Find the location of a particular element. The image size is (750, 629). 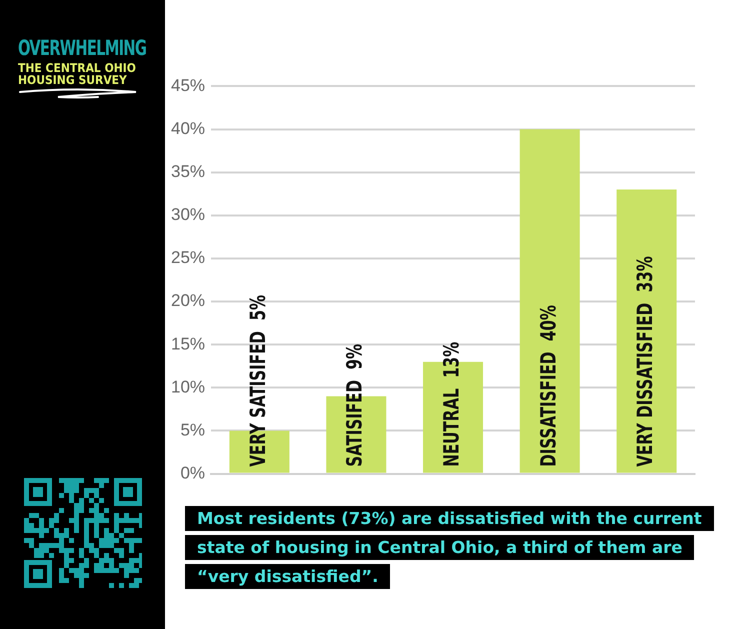

category-label: VERY DISSATISFIED 33% is located at coordinates (645, 361).